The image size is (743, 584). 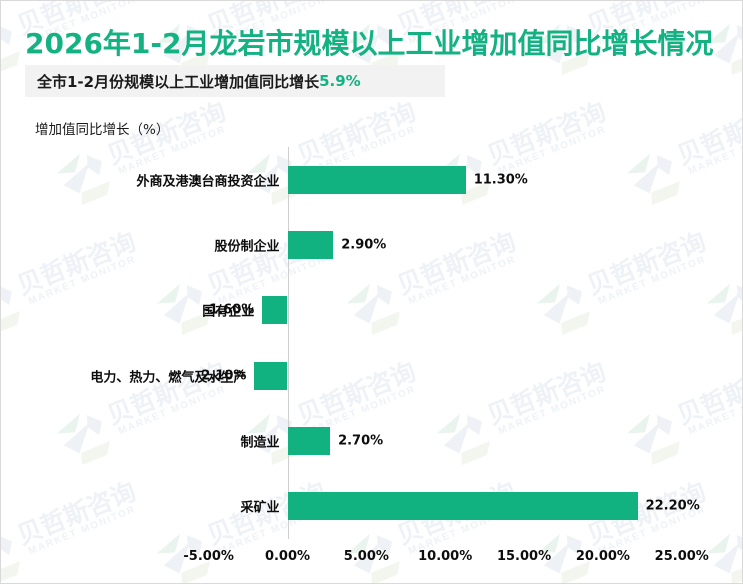 I want to click on category-label: 外商及港澳台商投资企业, so click(x=208, y=182).